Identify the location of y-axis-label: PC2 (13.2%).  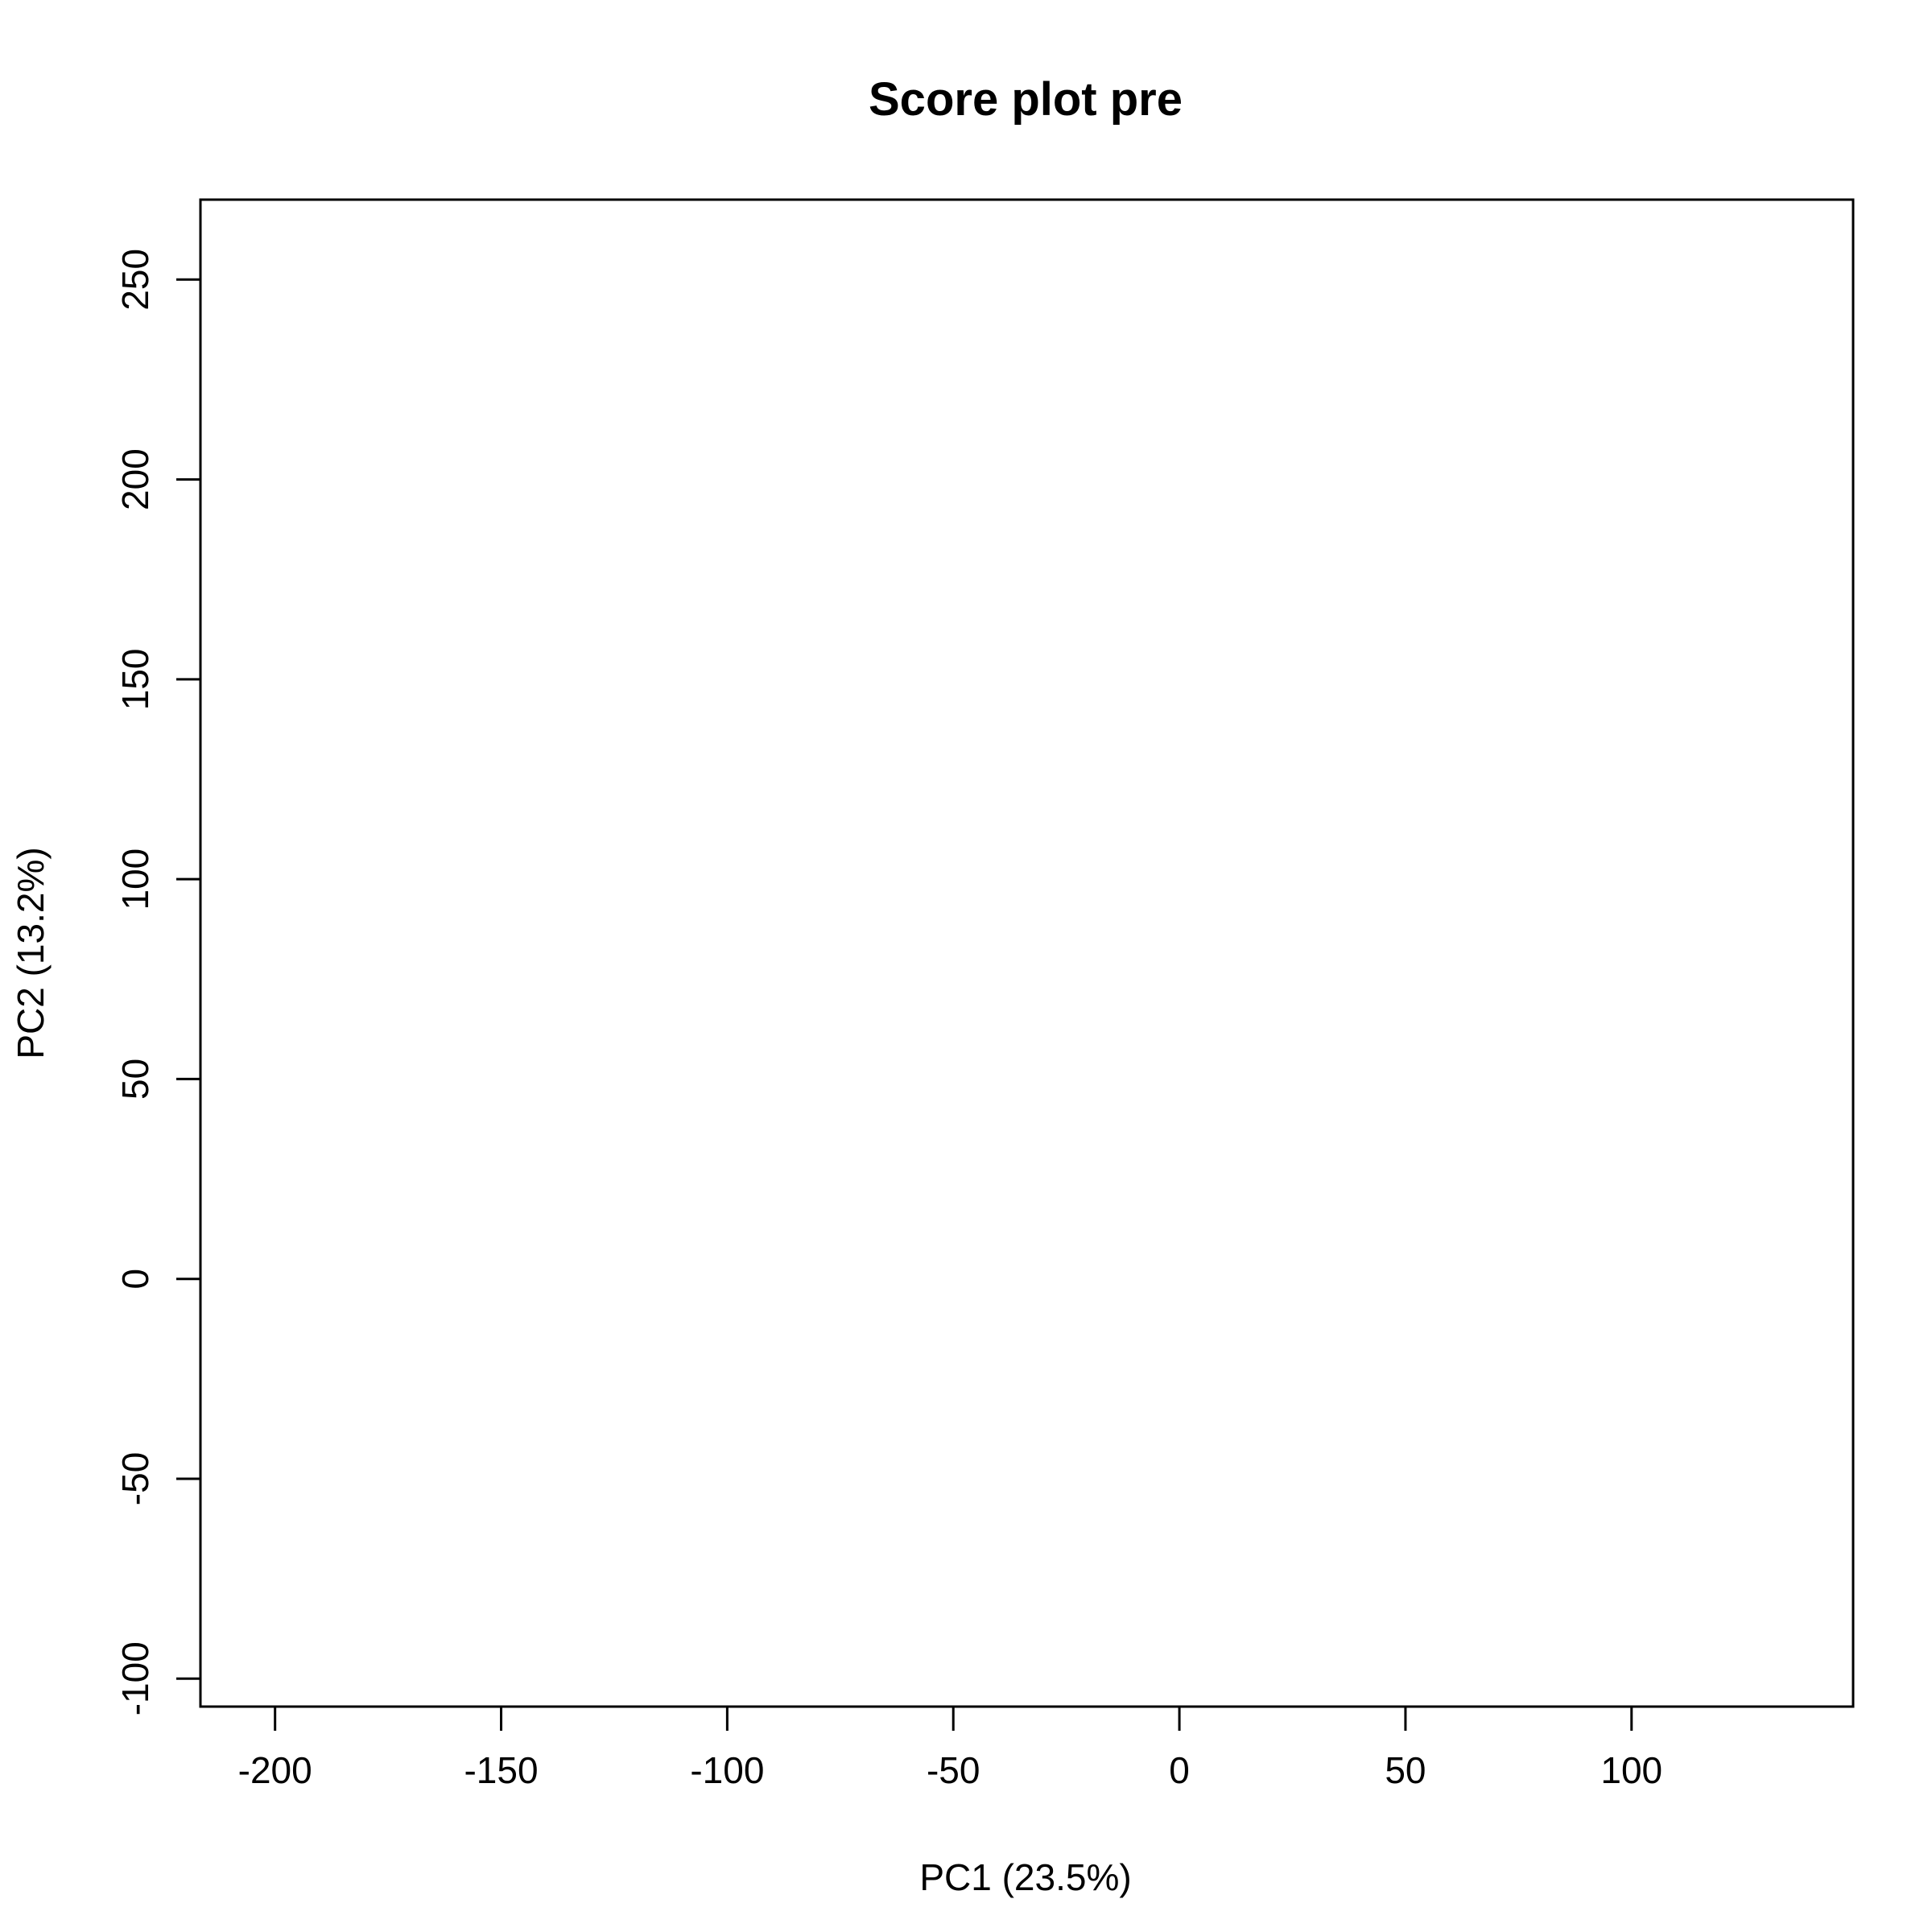
(31, 953).